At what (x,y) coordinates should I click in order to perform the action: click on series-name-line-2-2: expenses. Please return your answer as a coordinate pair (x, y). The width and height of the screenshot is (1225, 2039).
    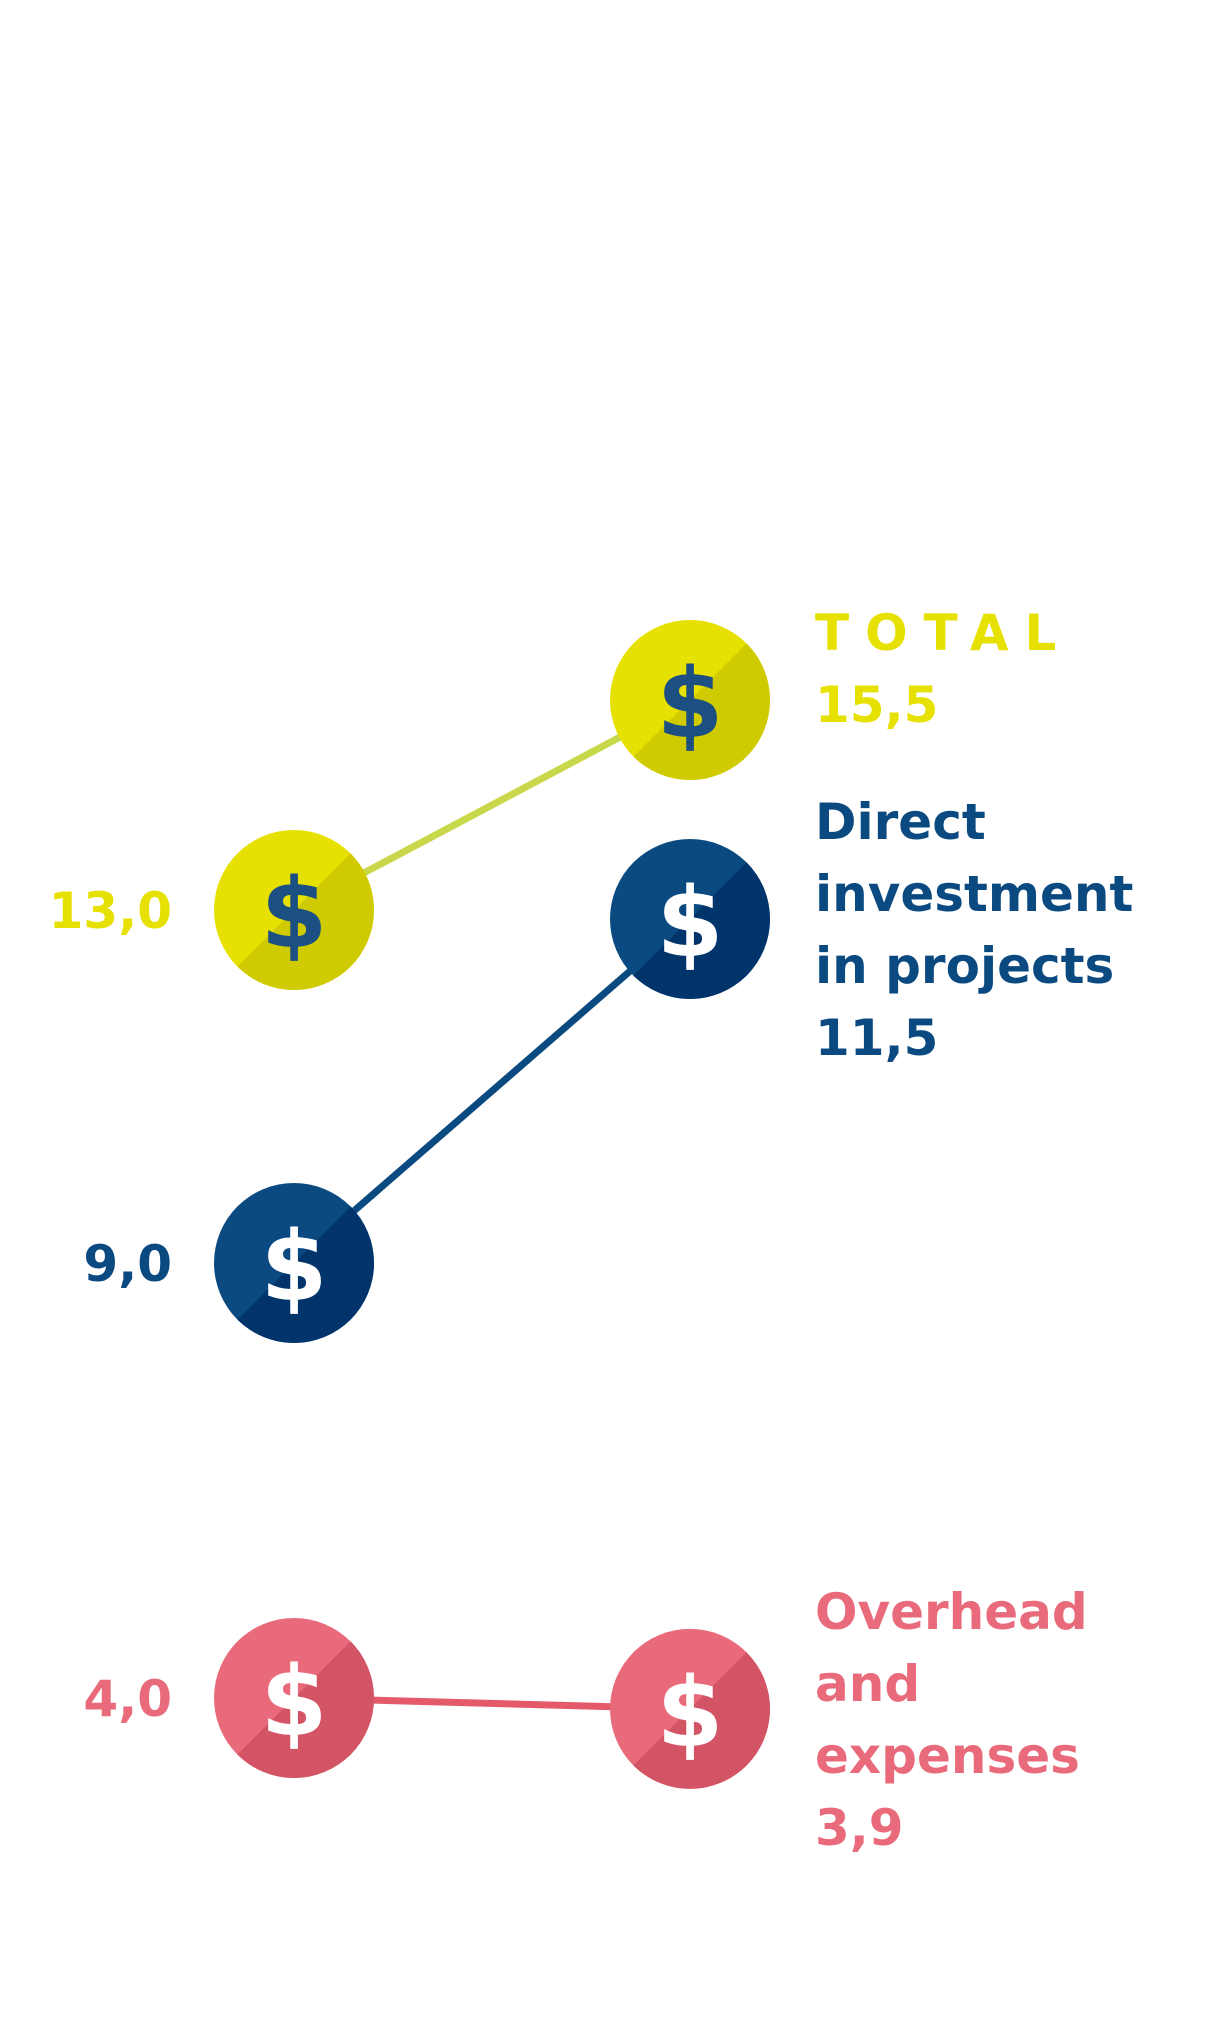
    Looking at the image, I should click on (947, 1756).